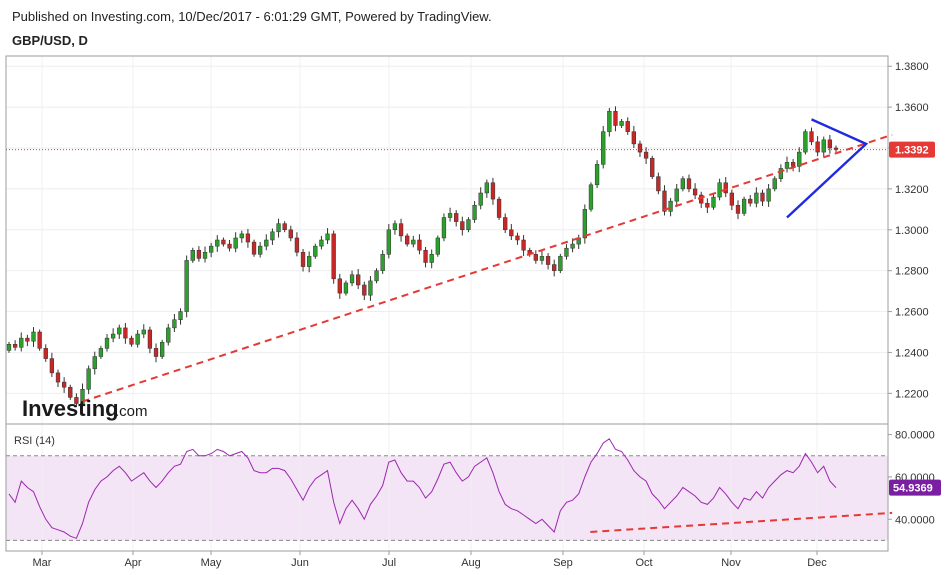 The width and height of the screenshot is (945, 575). I want to click on month-label: Jun, so click(300, 563).